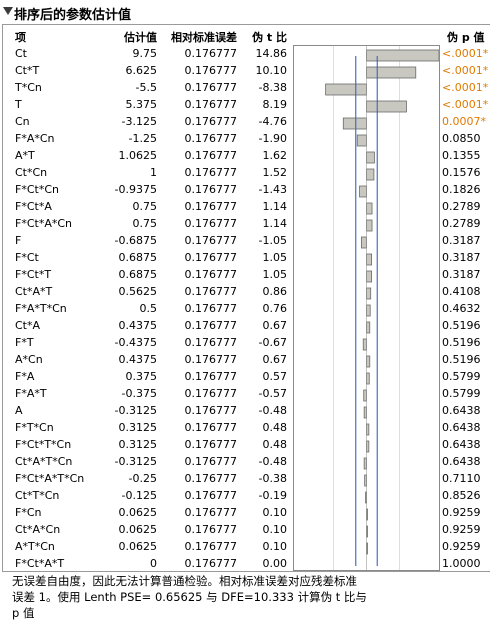 The image size is (492, 624). Describe the element at coordinates (275, 529) in the screenshot. I see `pseudo-t-cell: 0.10` at that location.